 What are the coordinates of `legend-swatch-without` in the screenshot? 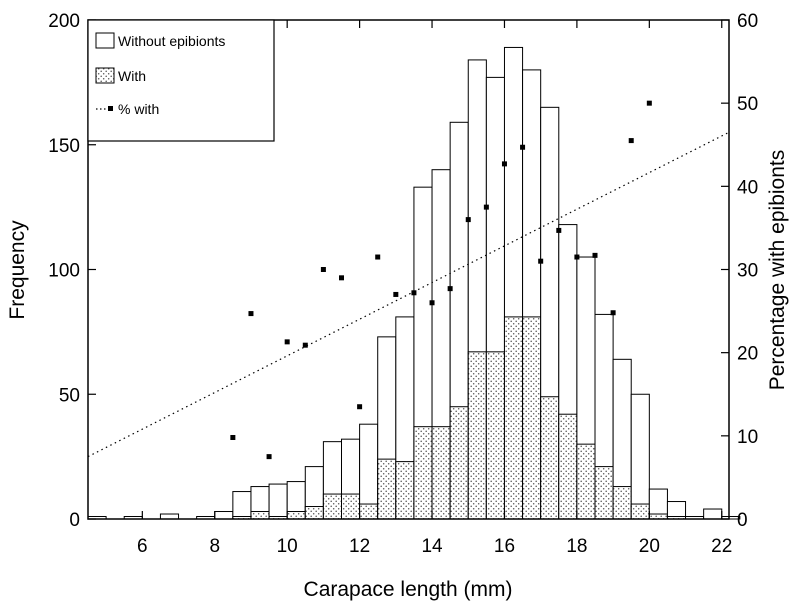 It's located at (105, 40).